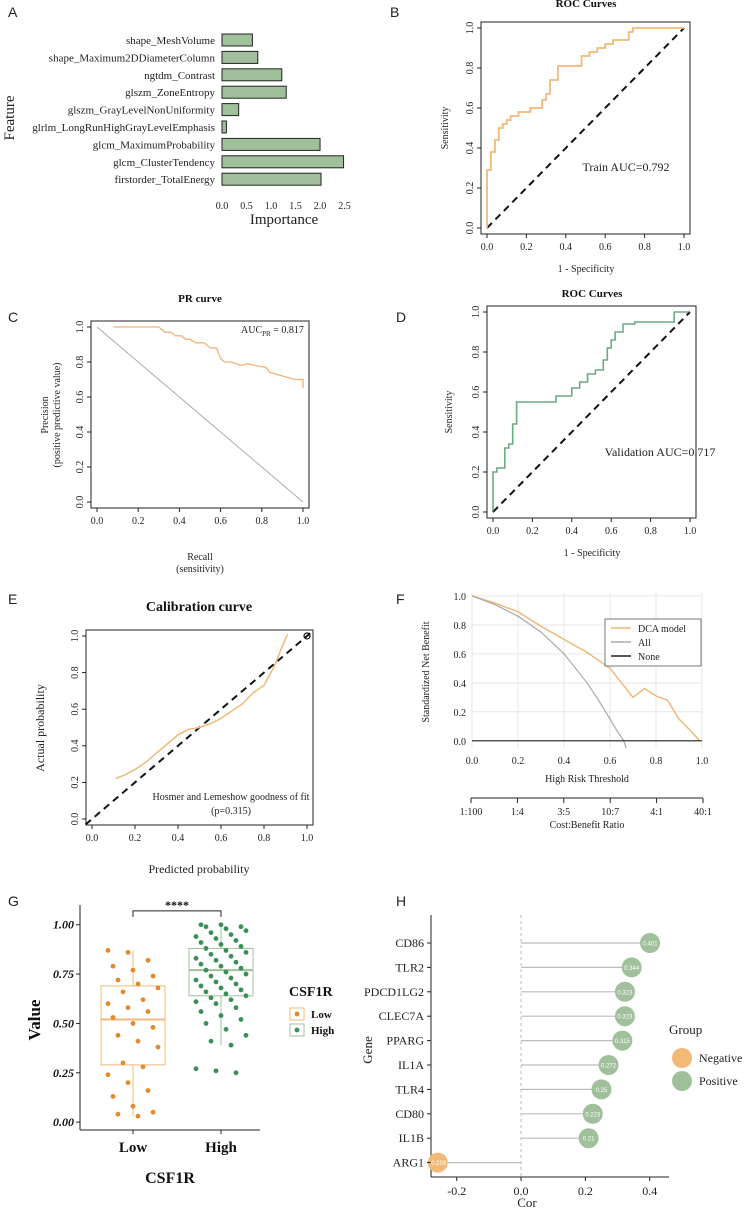 This screenshot has height=1218, width=751. I want to click on y-tick-label: 0.0, so click(476, 512).